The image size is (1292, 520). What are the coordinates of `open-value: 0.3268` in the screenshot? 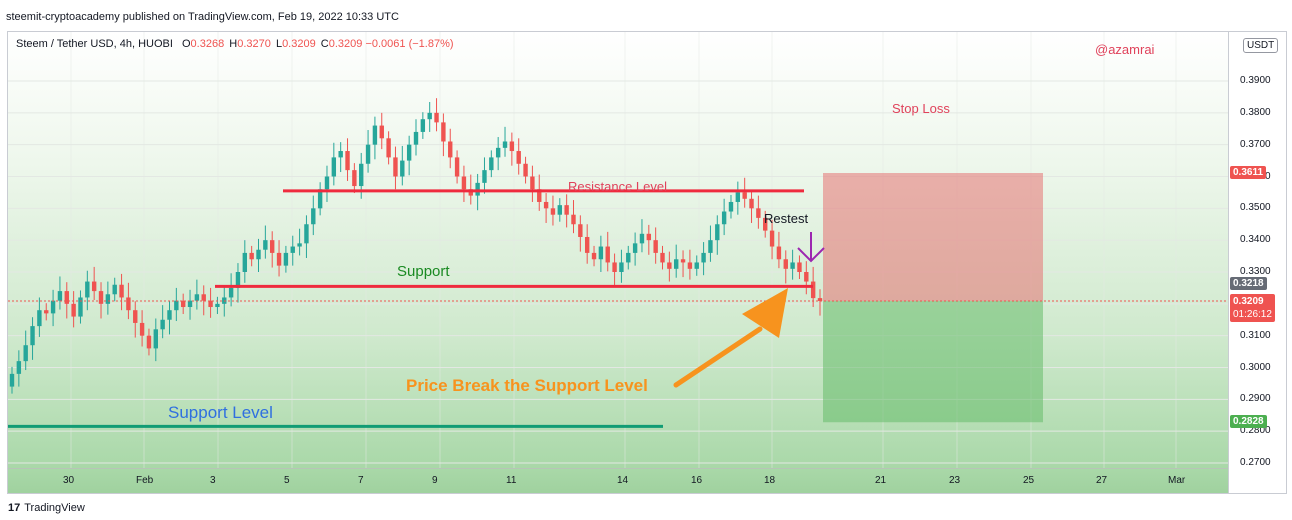 It's located at (207, 44).